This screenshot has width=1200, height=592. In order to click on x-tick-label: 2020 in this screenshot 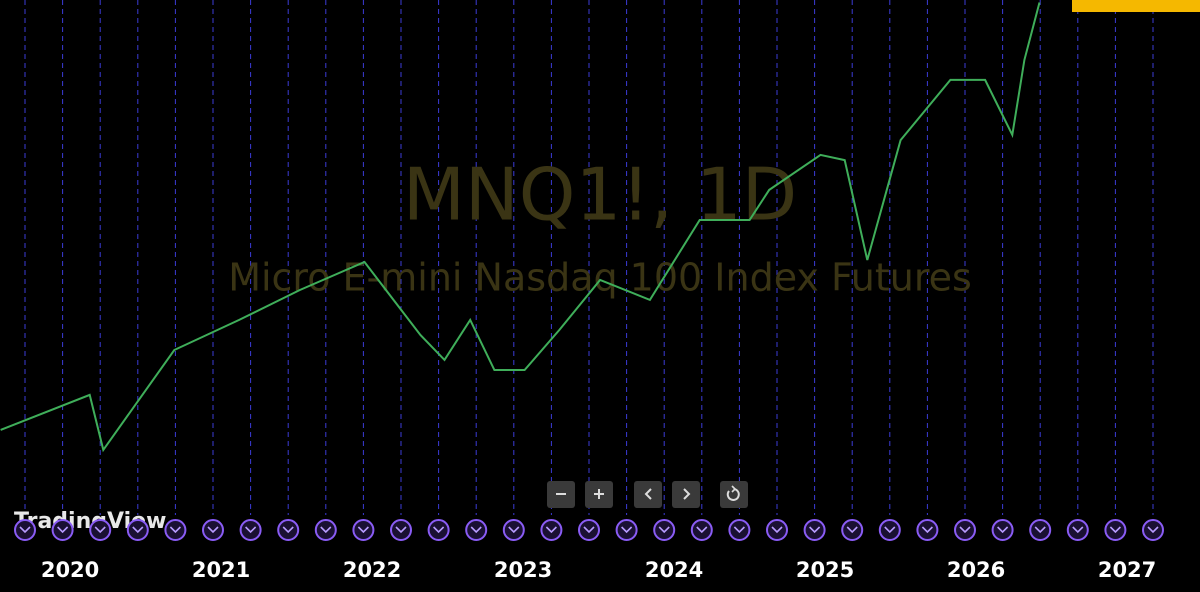, I will do `click(70, 570)`.